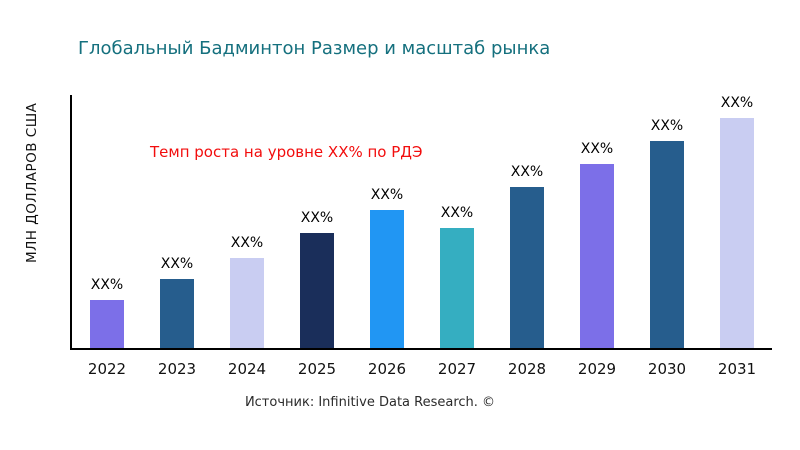 Image resolution: width=800 pixels, height=450 pixels. What do you see at coordinates (667, 369) in the screenshot?
I see `x-tick-label: 2030` at bounding box center [667, 369].